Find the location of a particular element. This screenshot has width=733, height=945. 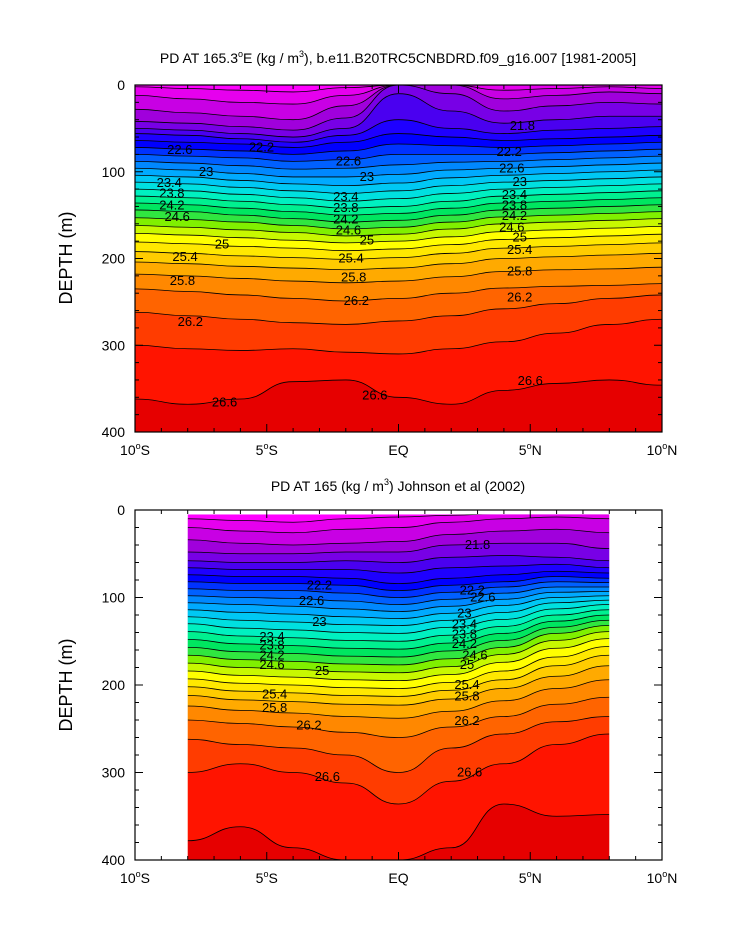

x-tick-label: 10oS is located at coordinates (135, 449).